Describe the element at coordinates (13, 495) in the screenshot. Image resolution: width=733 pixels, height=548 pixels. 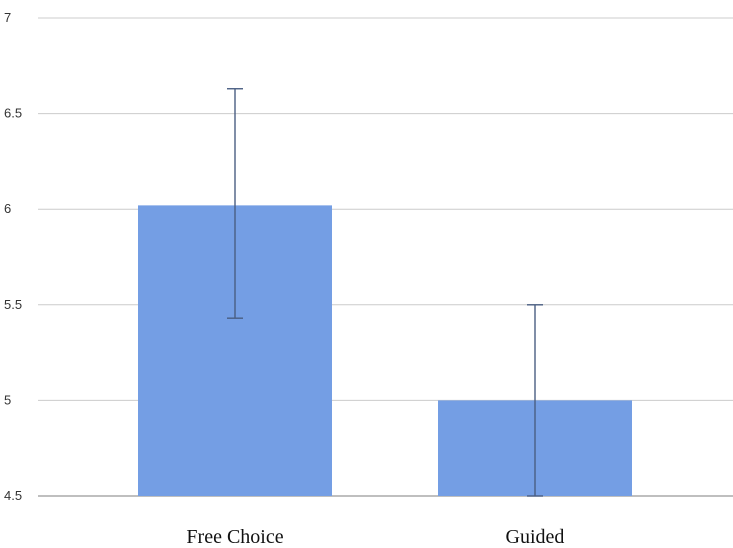
I see `y-tick-label: 4.5` at that location.